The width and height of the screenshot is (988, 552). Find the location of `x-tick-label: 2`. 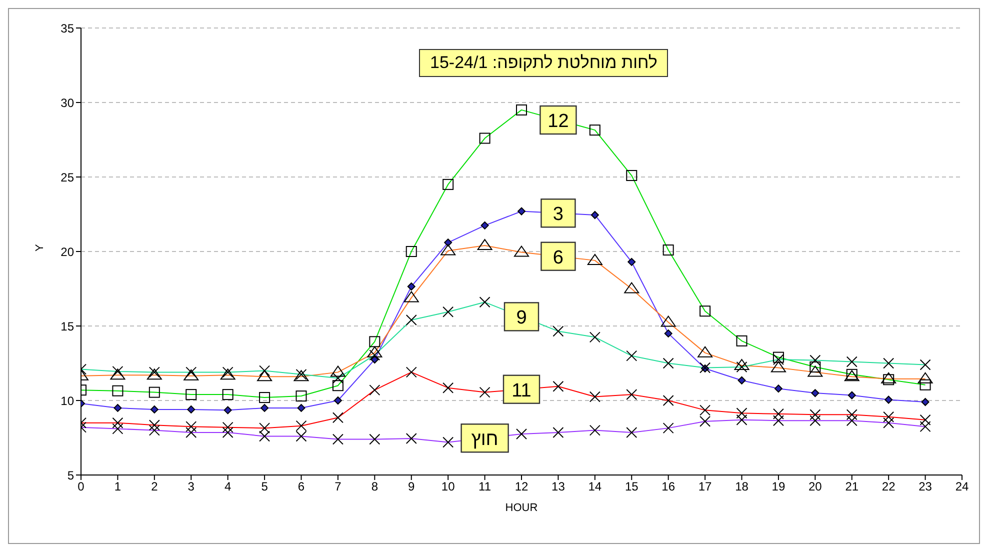

x-tick-label: 2 is located at coordinates (154, 487).